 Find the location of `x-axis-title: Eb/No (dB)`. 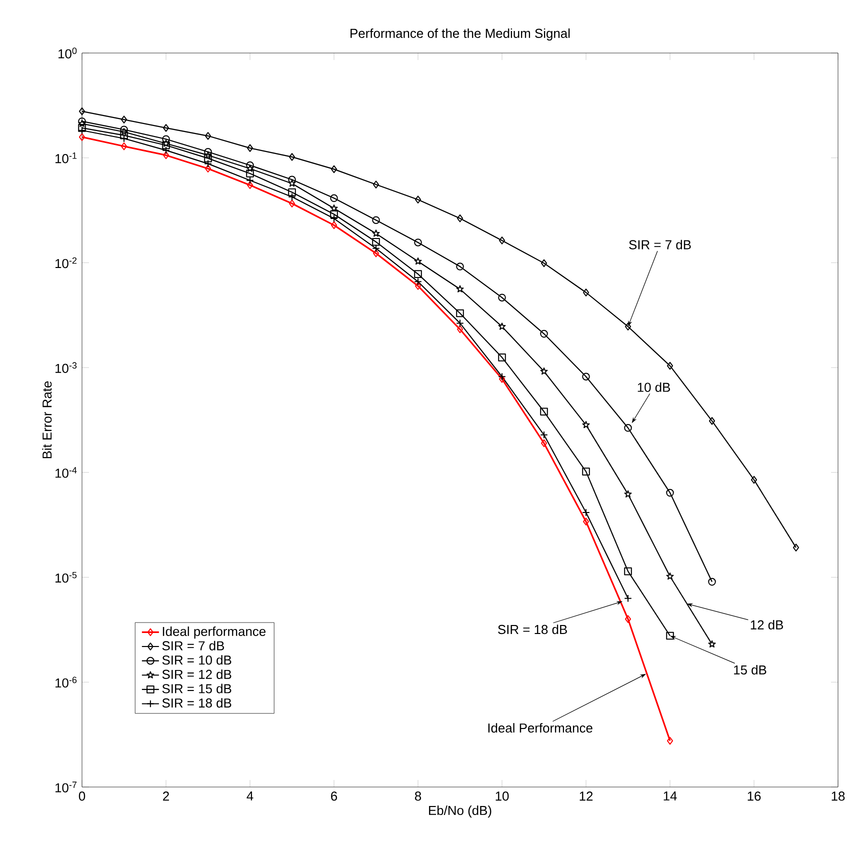

x-axis-title: Eb/No (dB) is located at coordinates (460, 812).